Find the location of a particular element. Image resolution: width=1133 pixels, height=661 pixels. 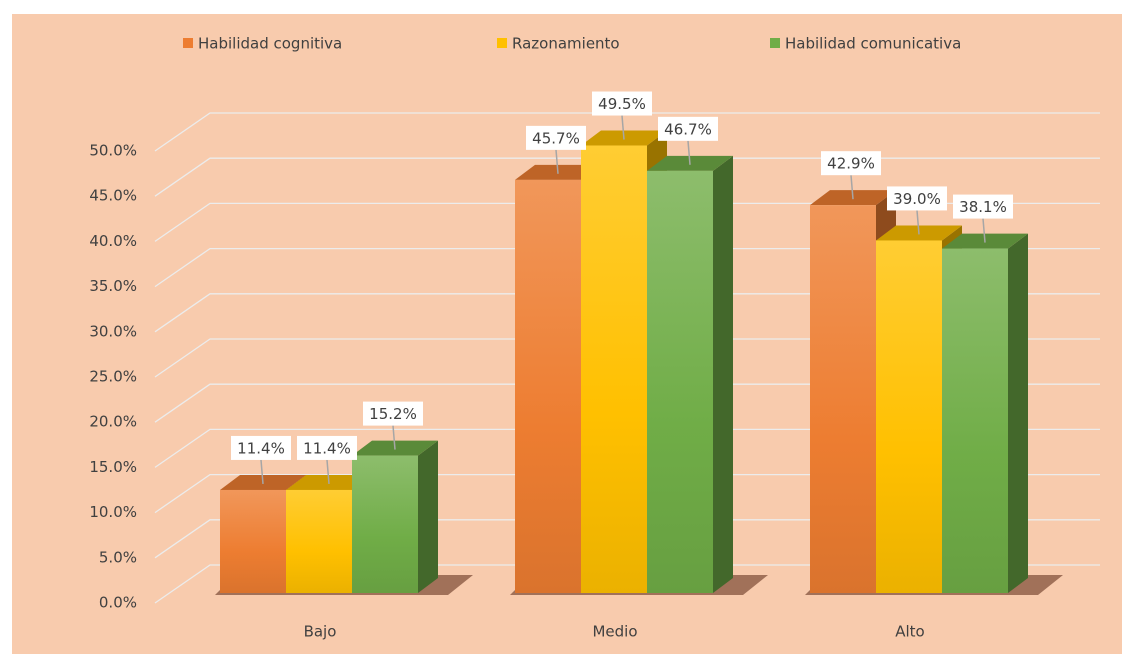

y-tick-label: 20.0% is located at coordinates (113, 422).